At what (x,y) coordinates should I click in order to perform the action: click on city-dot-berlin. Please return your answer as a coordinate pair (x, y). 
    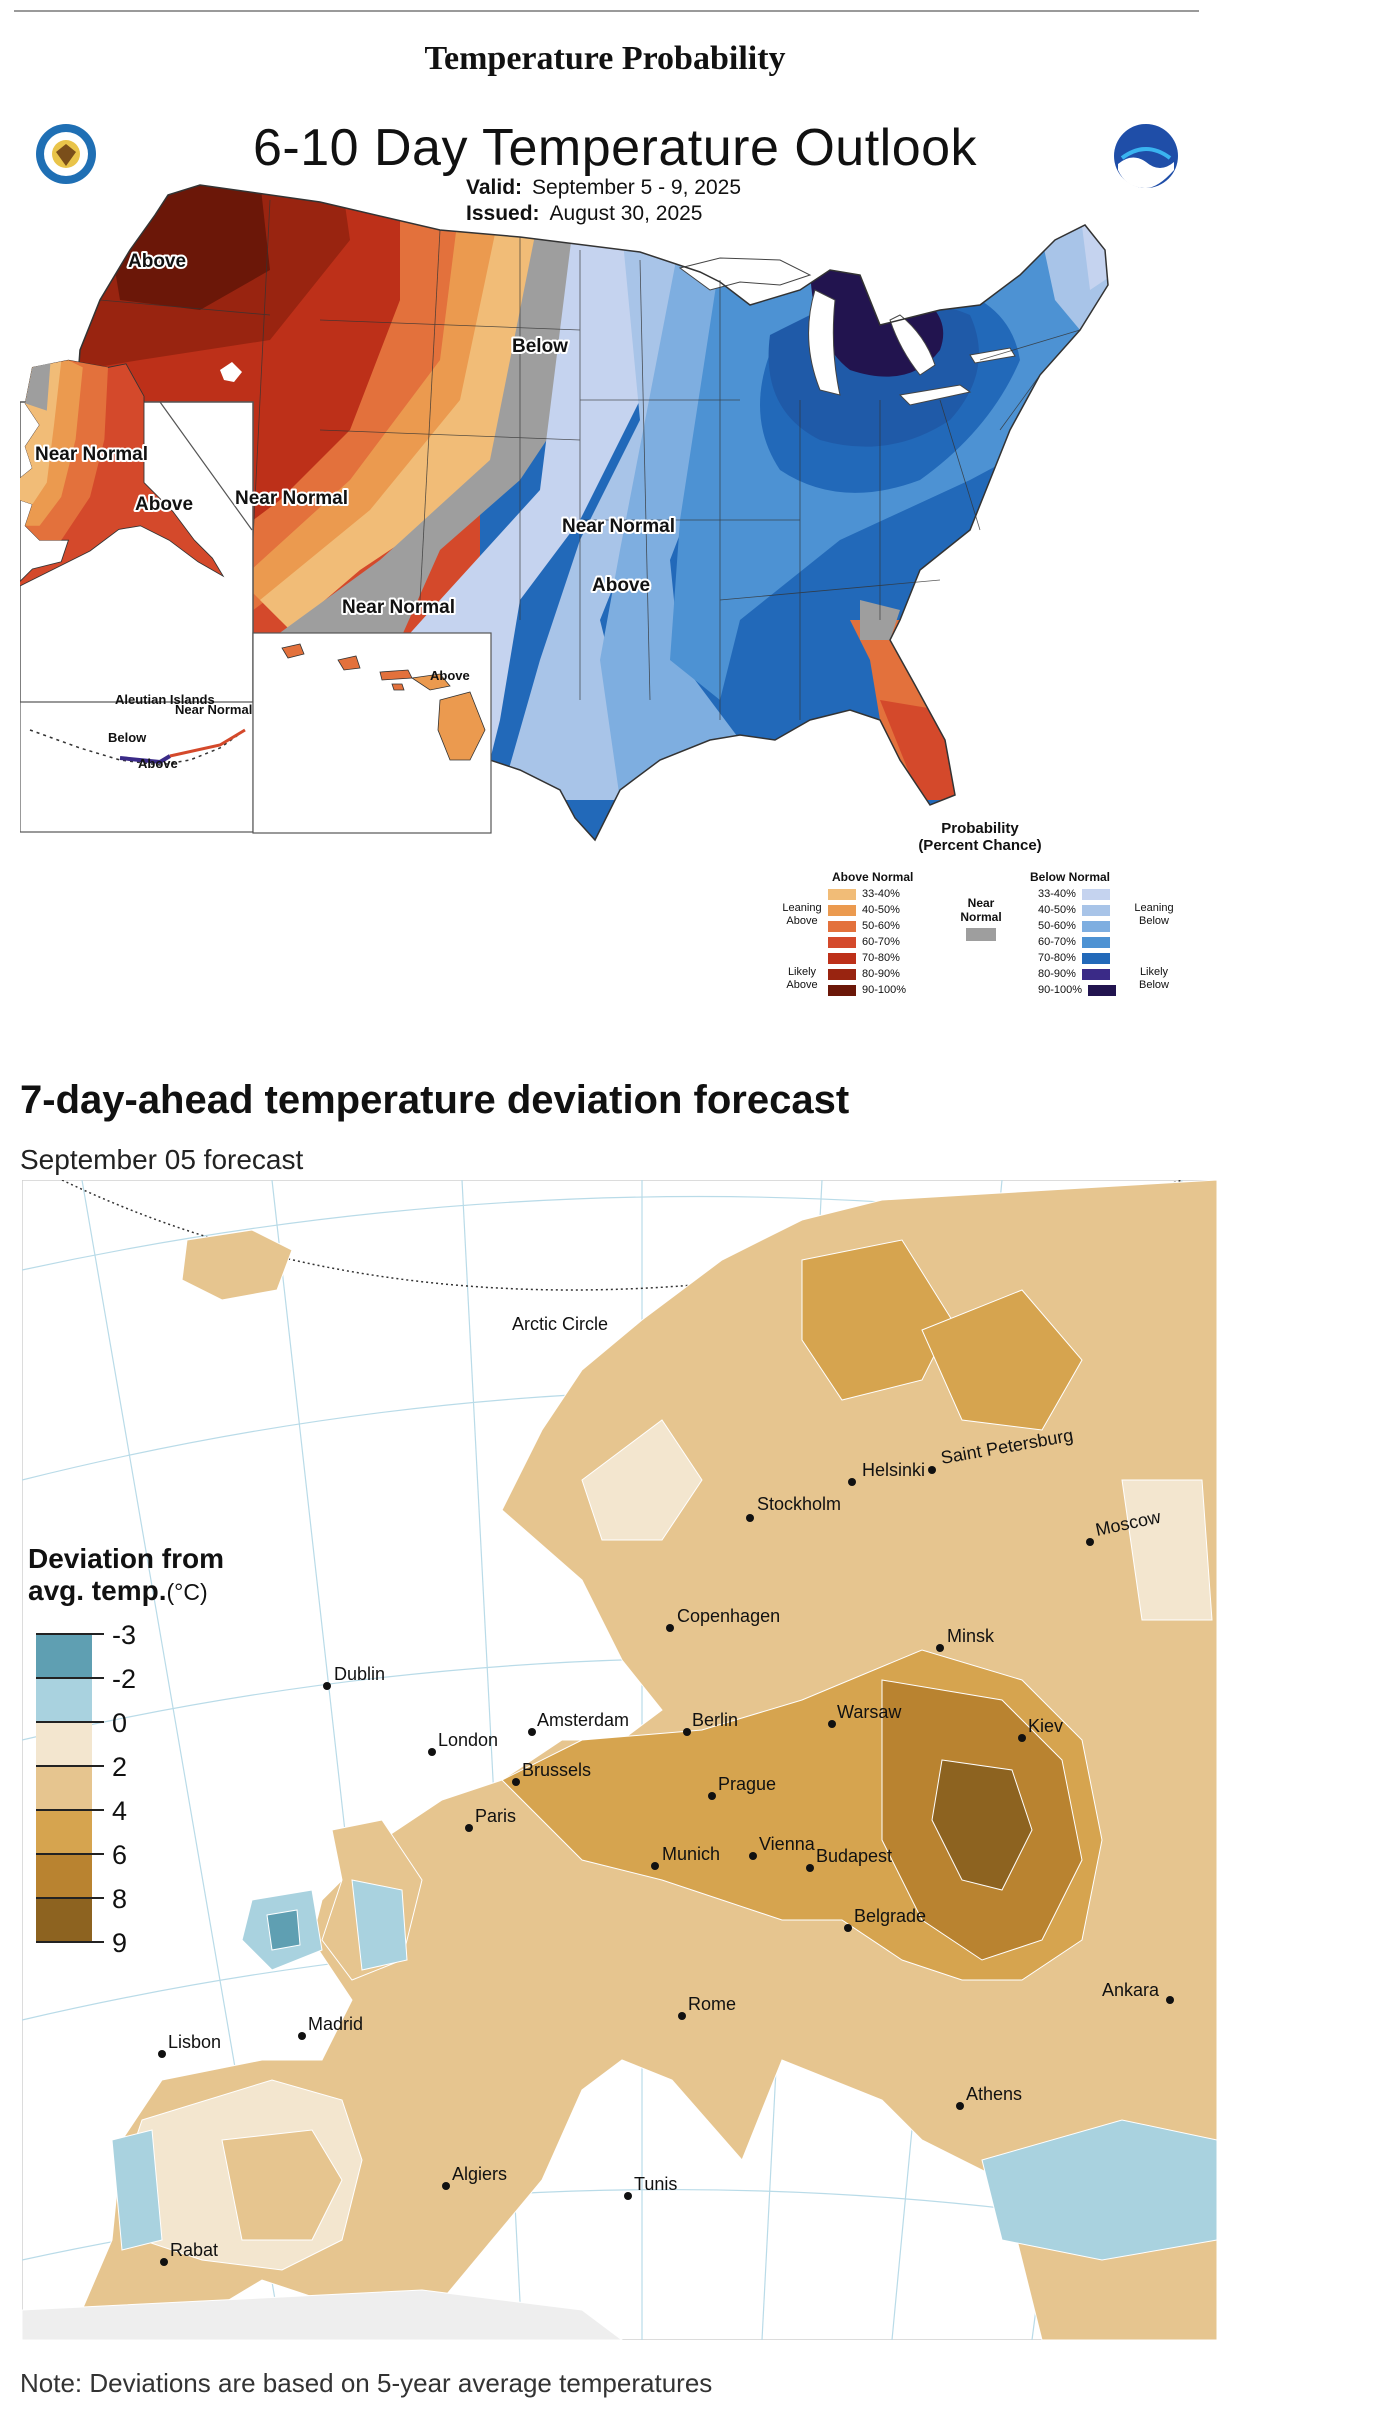
    Looking at the image, I should click on (687, 1732).